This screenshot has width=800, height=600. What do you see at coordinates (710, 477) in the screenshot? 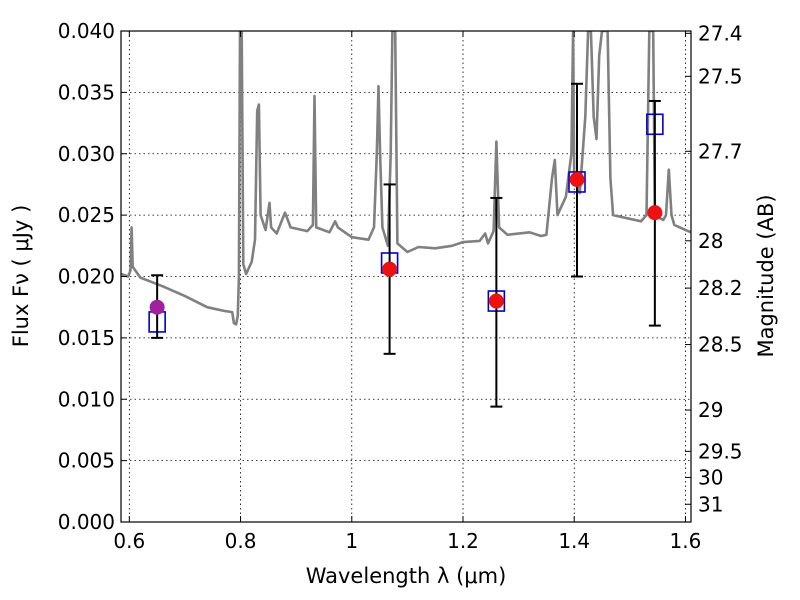
I see `y2-tick-label: 30` at bounding box center [710, 477].